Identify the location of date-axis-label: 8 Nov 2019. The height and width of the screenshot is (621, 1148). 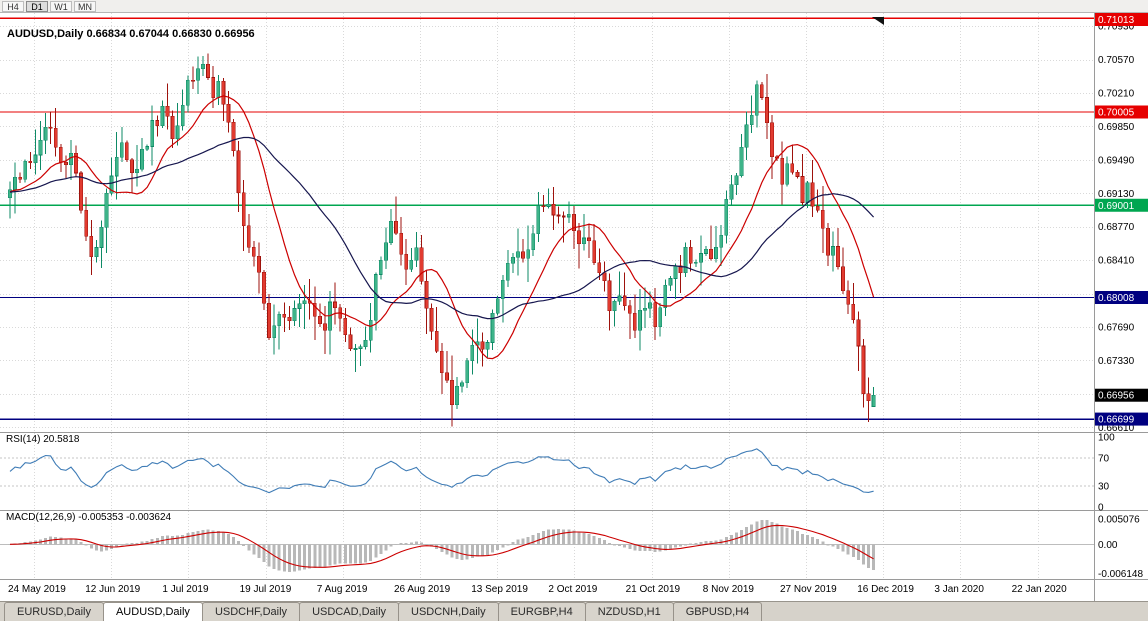
(729, 589).